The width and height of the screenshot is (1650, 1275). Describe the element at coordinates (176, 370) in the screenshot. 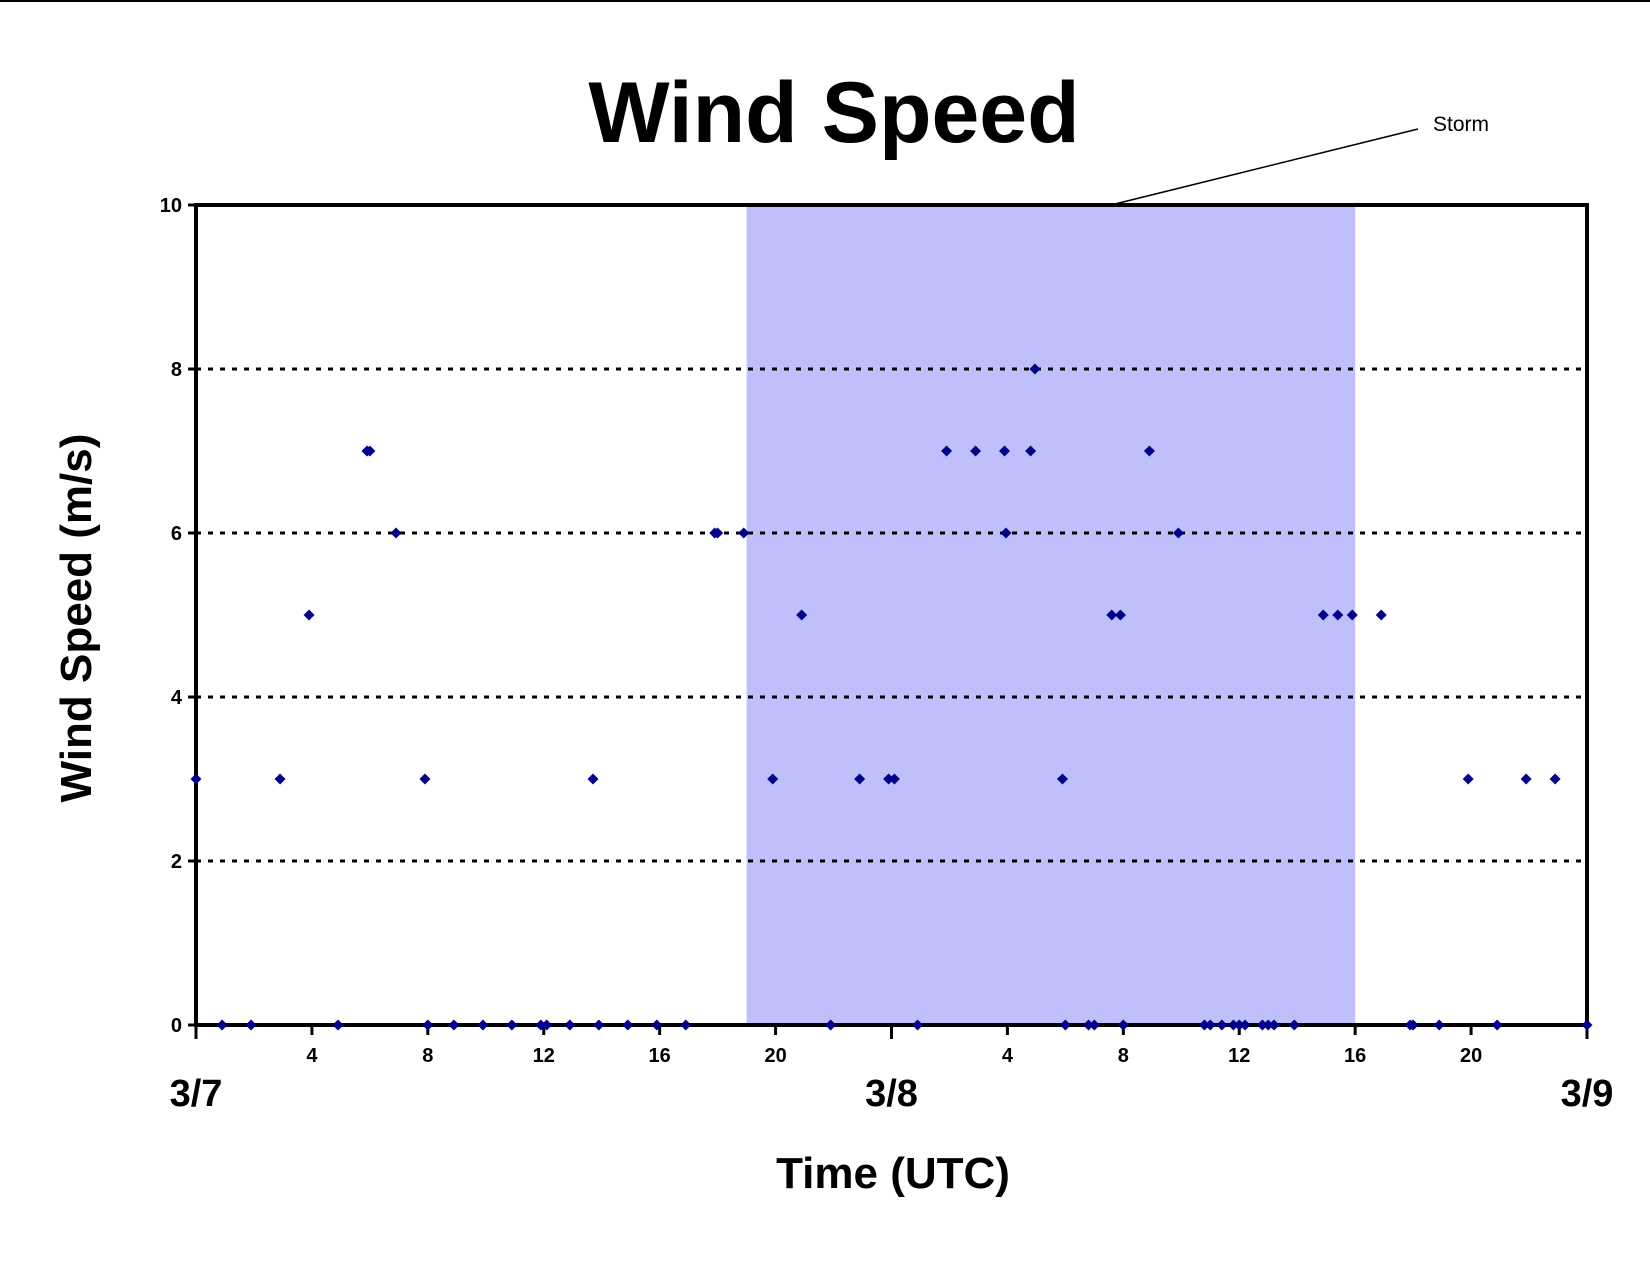

I see `y-tick-label: 8` at that location.